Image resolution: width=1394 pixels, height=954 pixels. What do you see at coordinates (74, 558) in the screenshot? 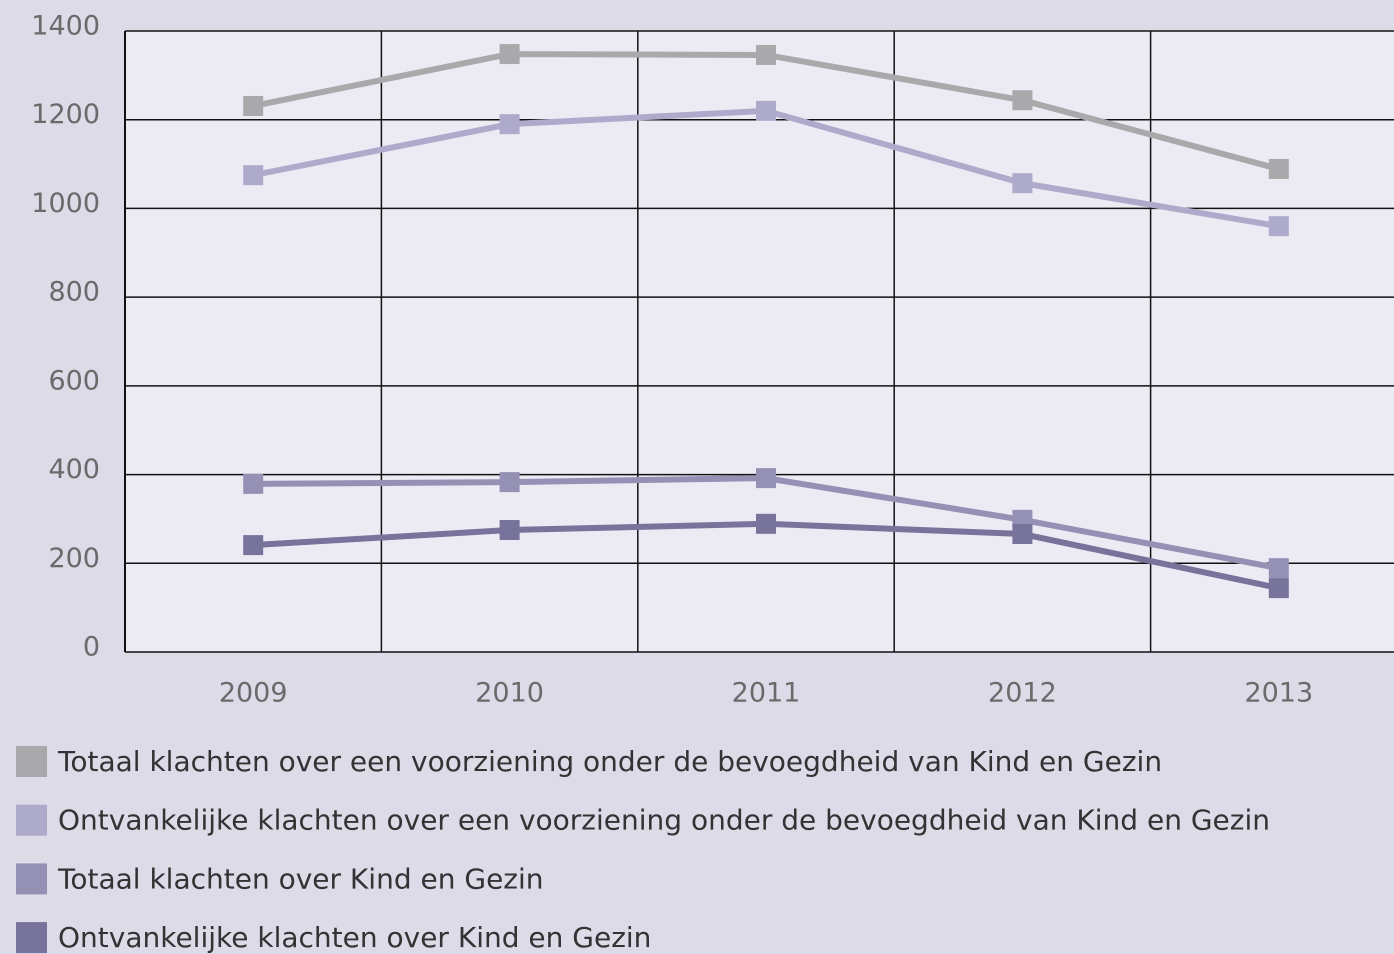
I see `y-tick-label: 200` at bounding box center [74, 558].